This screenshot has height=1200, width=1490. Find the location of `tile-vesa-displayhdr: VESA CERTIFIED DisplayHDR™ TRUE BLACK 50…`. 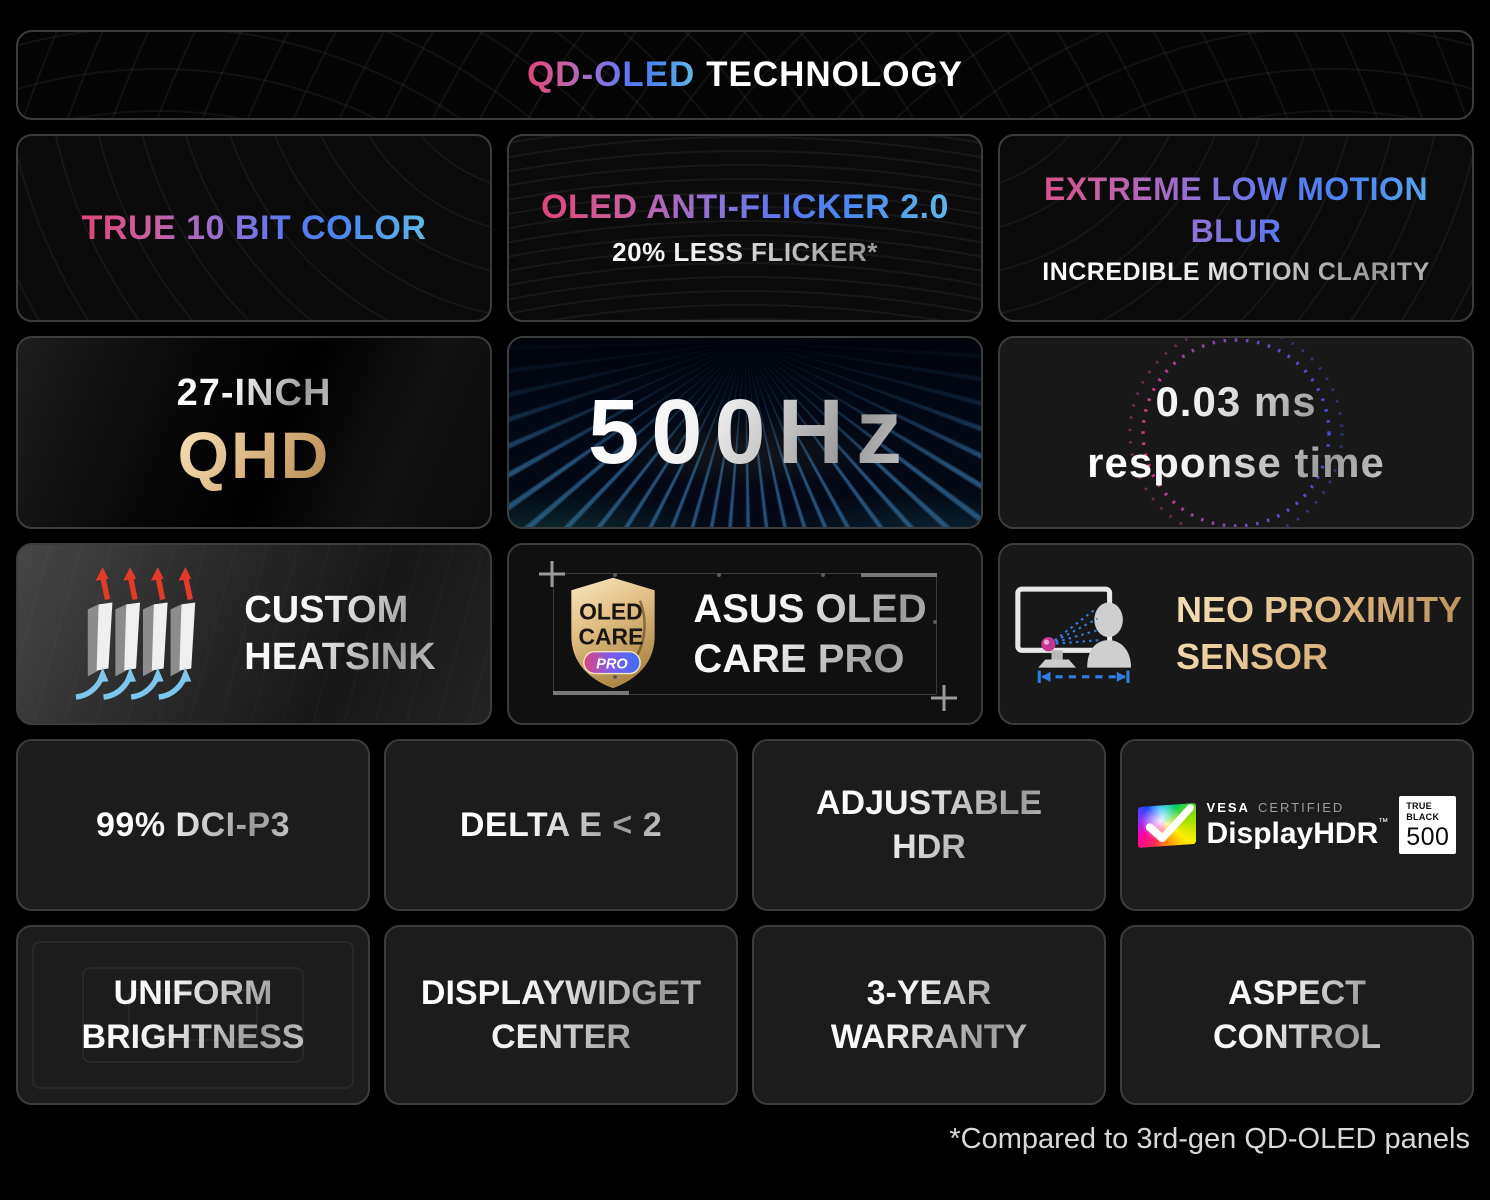

tile-vesa-displayhdr: VESA CERTIFIED DisplayHDR™ TRUE BLACK 50… is located at coordinates (1297, 825).